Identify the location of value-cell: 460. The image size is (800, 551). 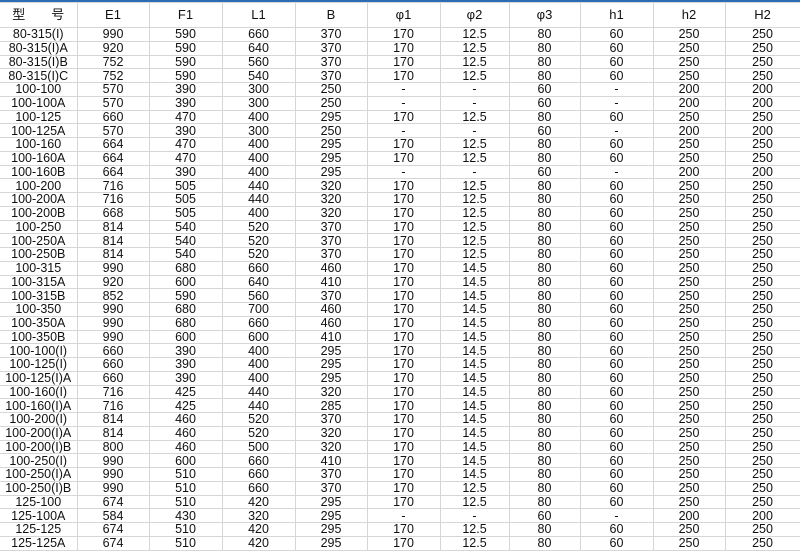
(185, 419).